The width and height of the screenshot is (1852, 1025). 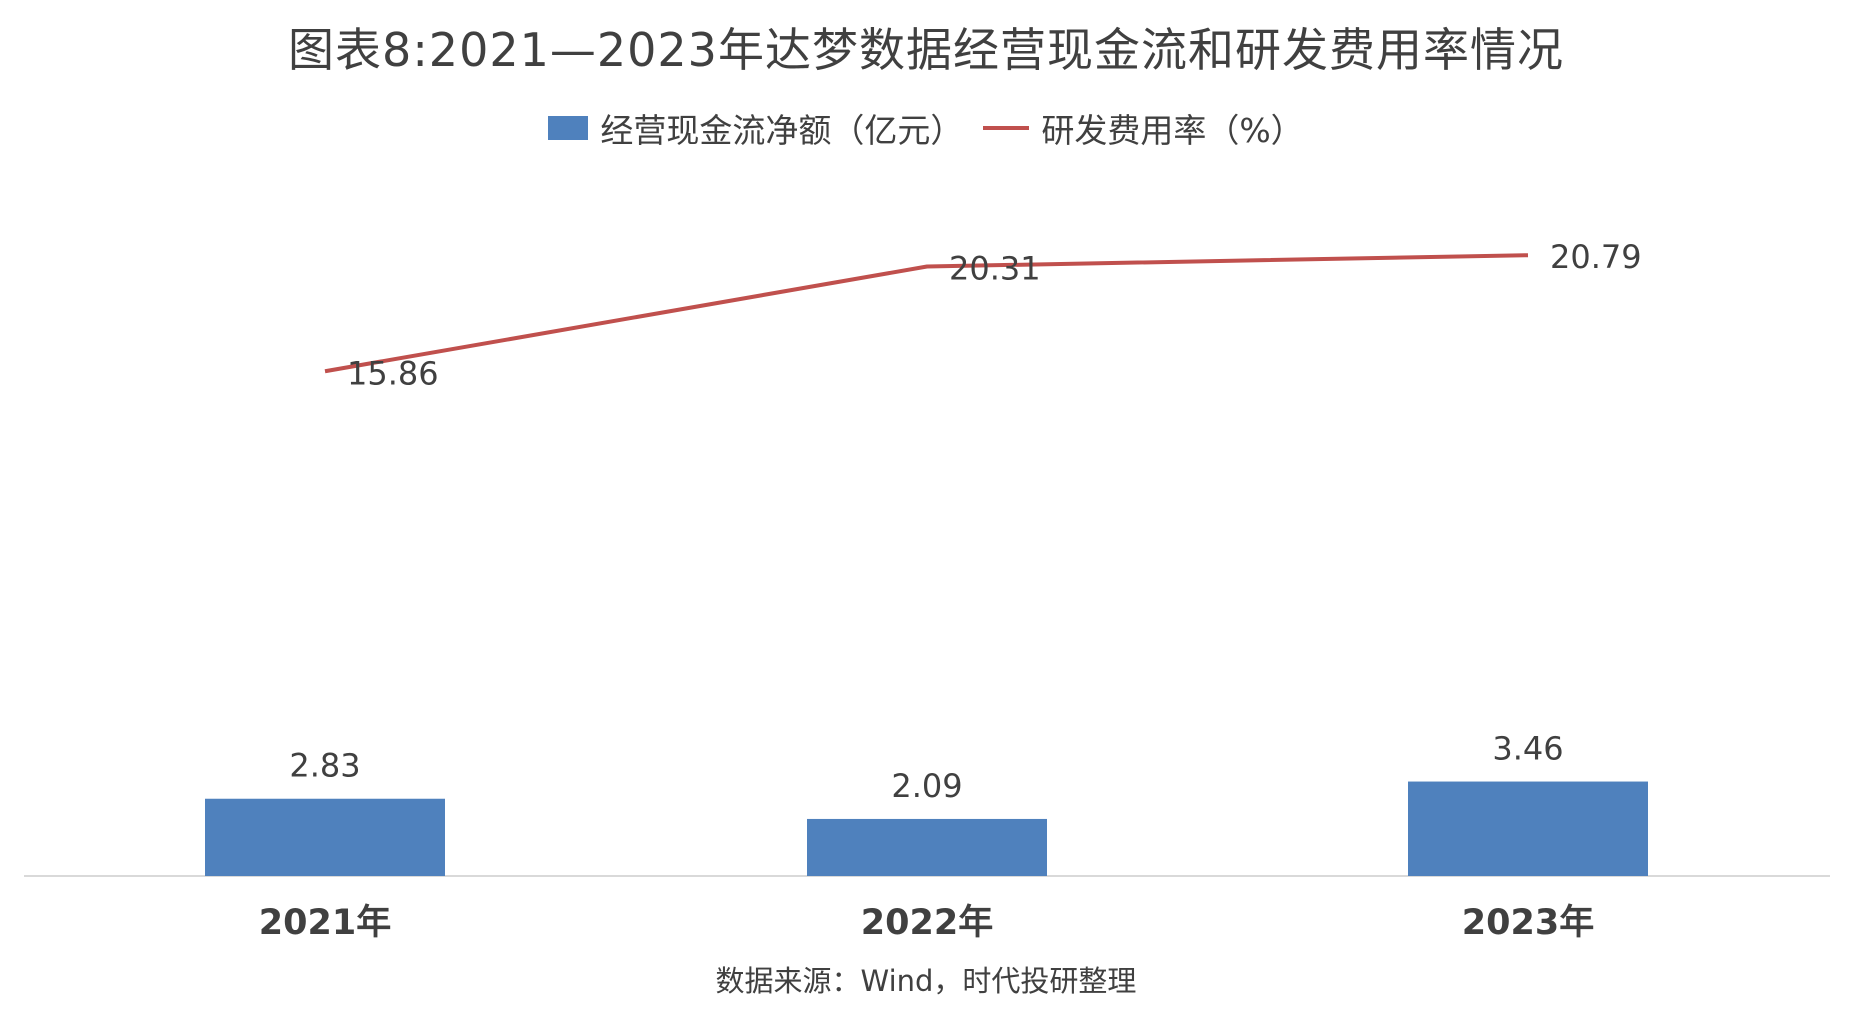 I want to click on legend-label-rd-rate: 研发费用率（%）, so click(x=1172, y=130).